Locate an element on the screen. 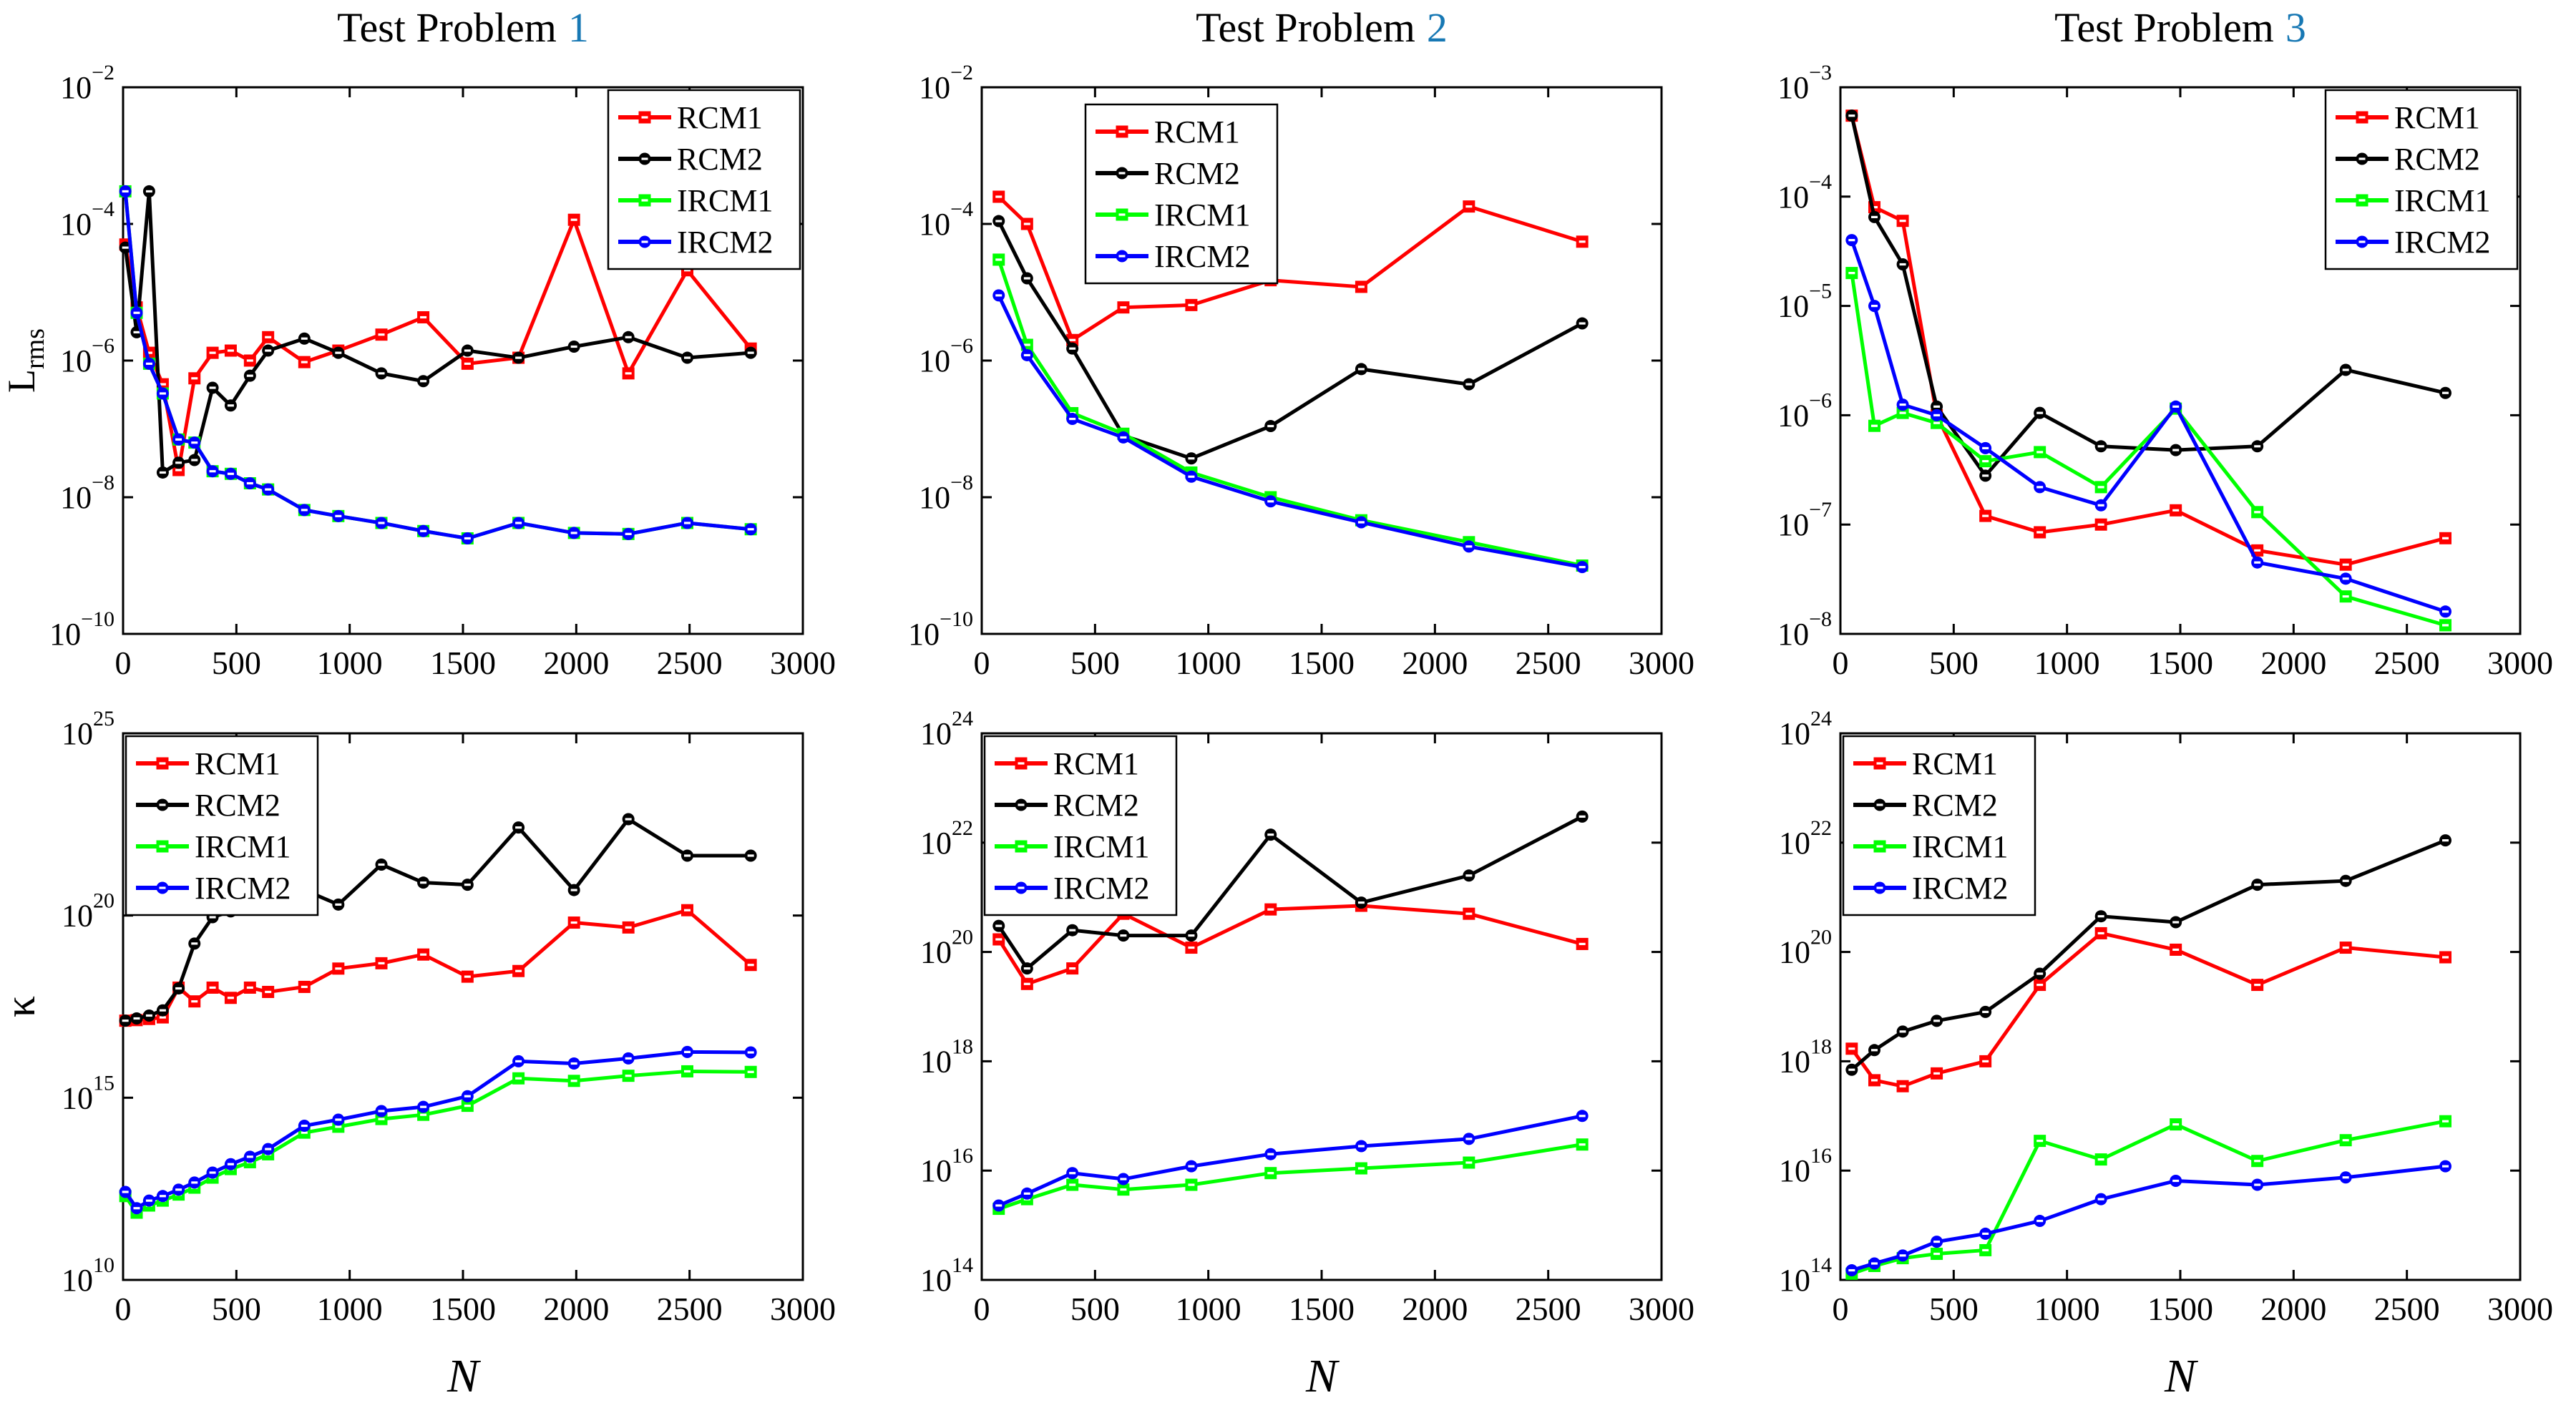 The height and width of the screenshot is (1418, 2576). plot-title-text: Test Problem is located at coordinates (447, 27).